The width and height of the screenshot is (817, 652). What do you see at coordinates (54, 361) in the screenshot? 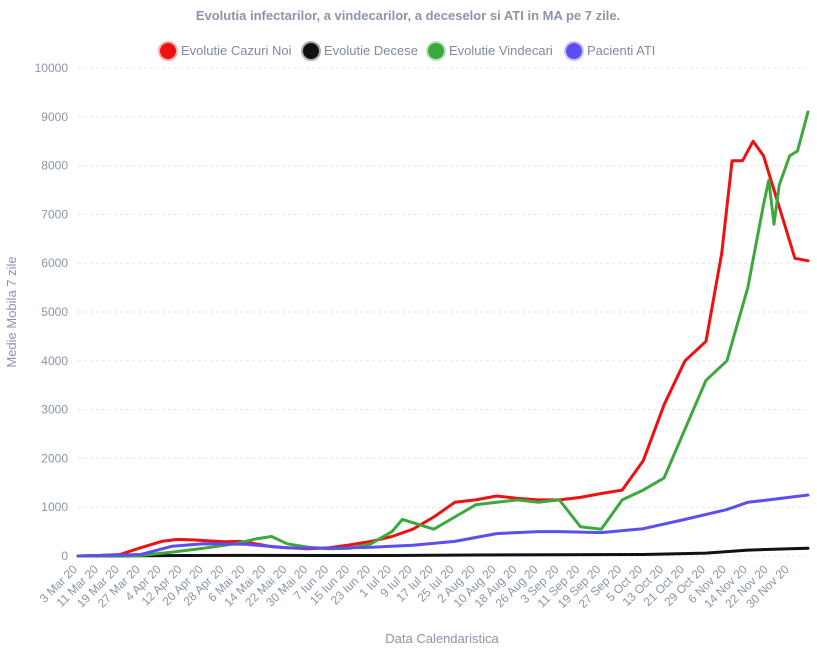
I see `y-tick-label: 4000` at bounding box center [54, 361].